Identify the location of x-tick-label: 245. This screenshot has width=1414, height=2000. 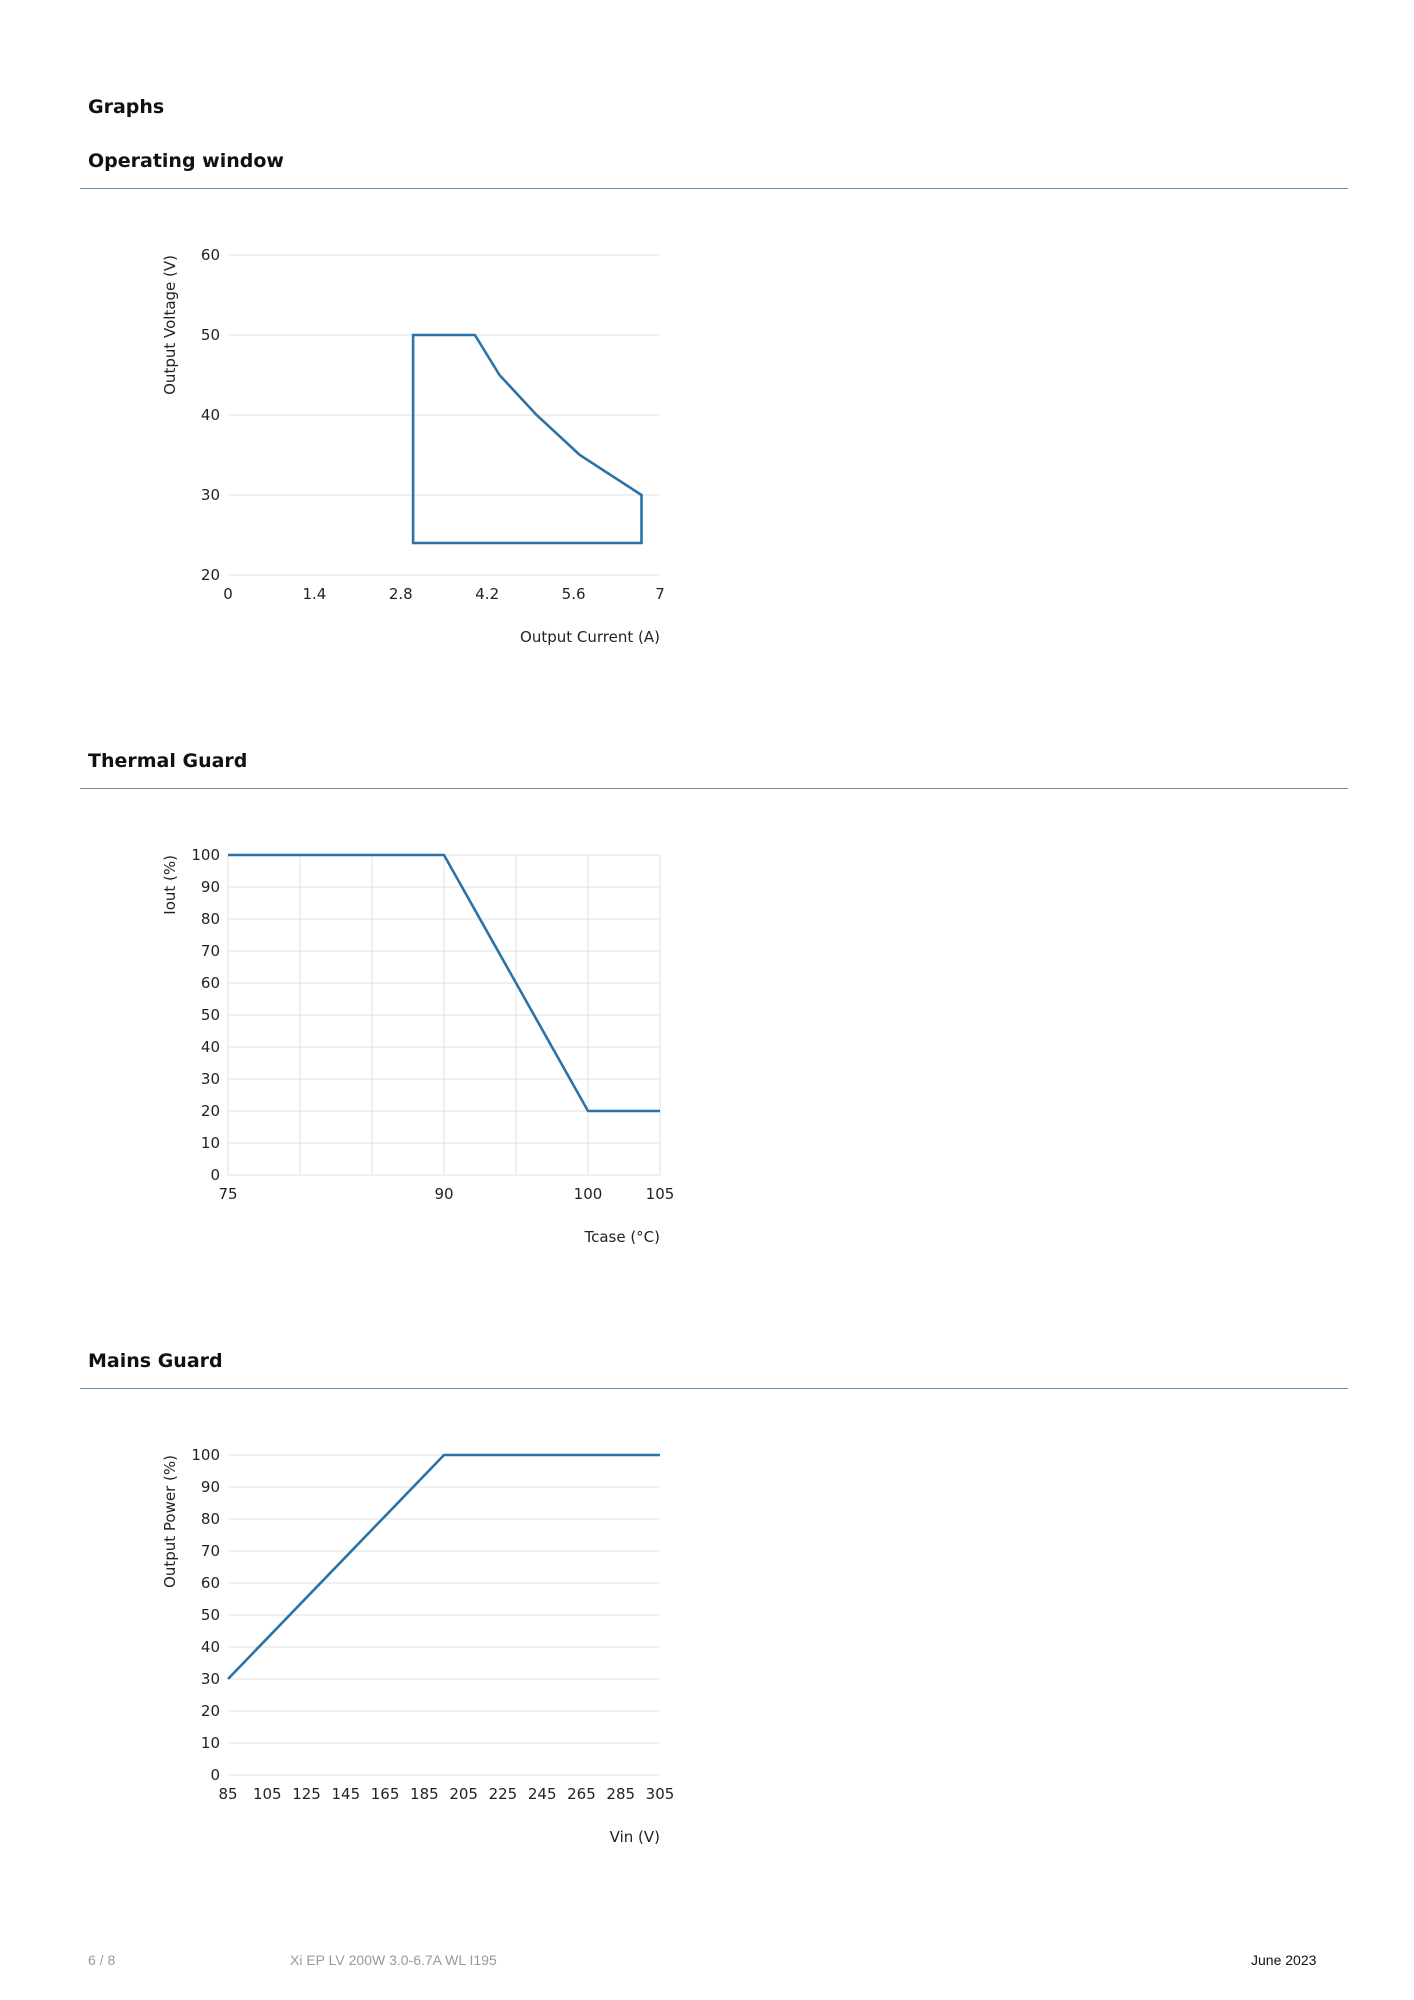
(542, 1794).